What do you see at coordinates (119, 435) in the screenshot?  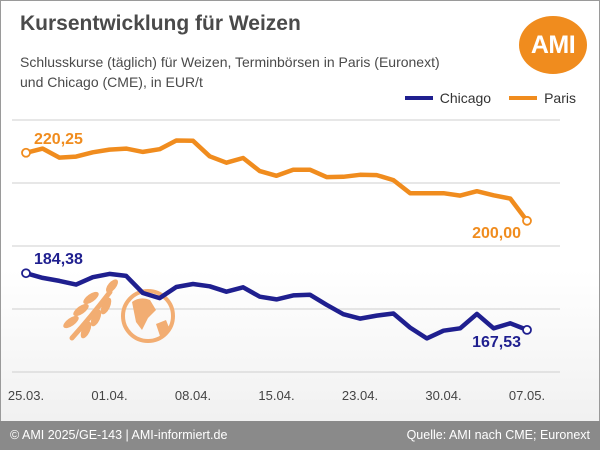 I see `footer-copyright: © AMI 2025/GE-143 | AMI-informiert.de` at bounding box center [119, 435].